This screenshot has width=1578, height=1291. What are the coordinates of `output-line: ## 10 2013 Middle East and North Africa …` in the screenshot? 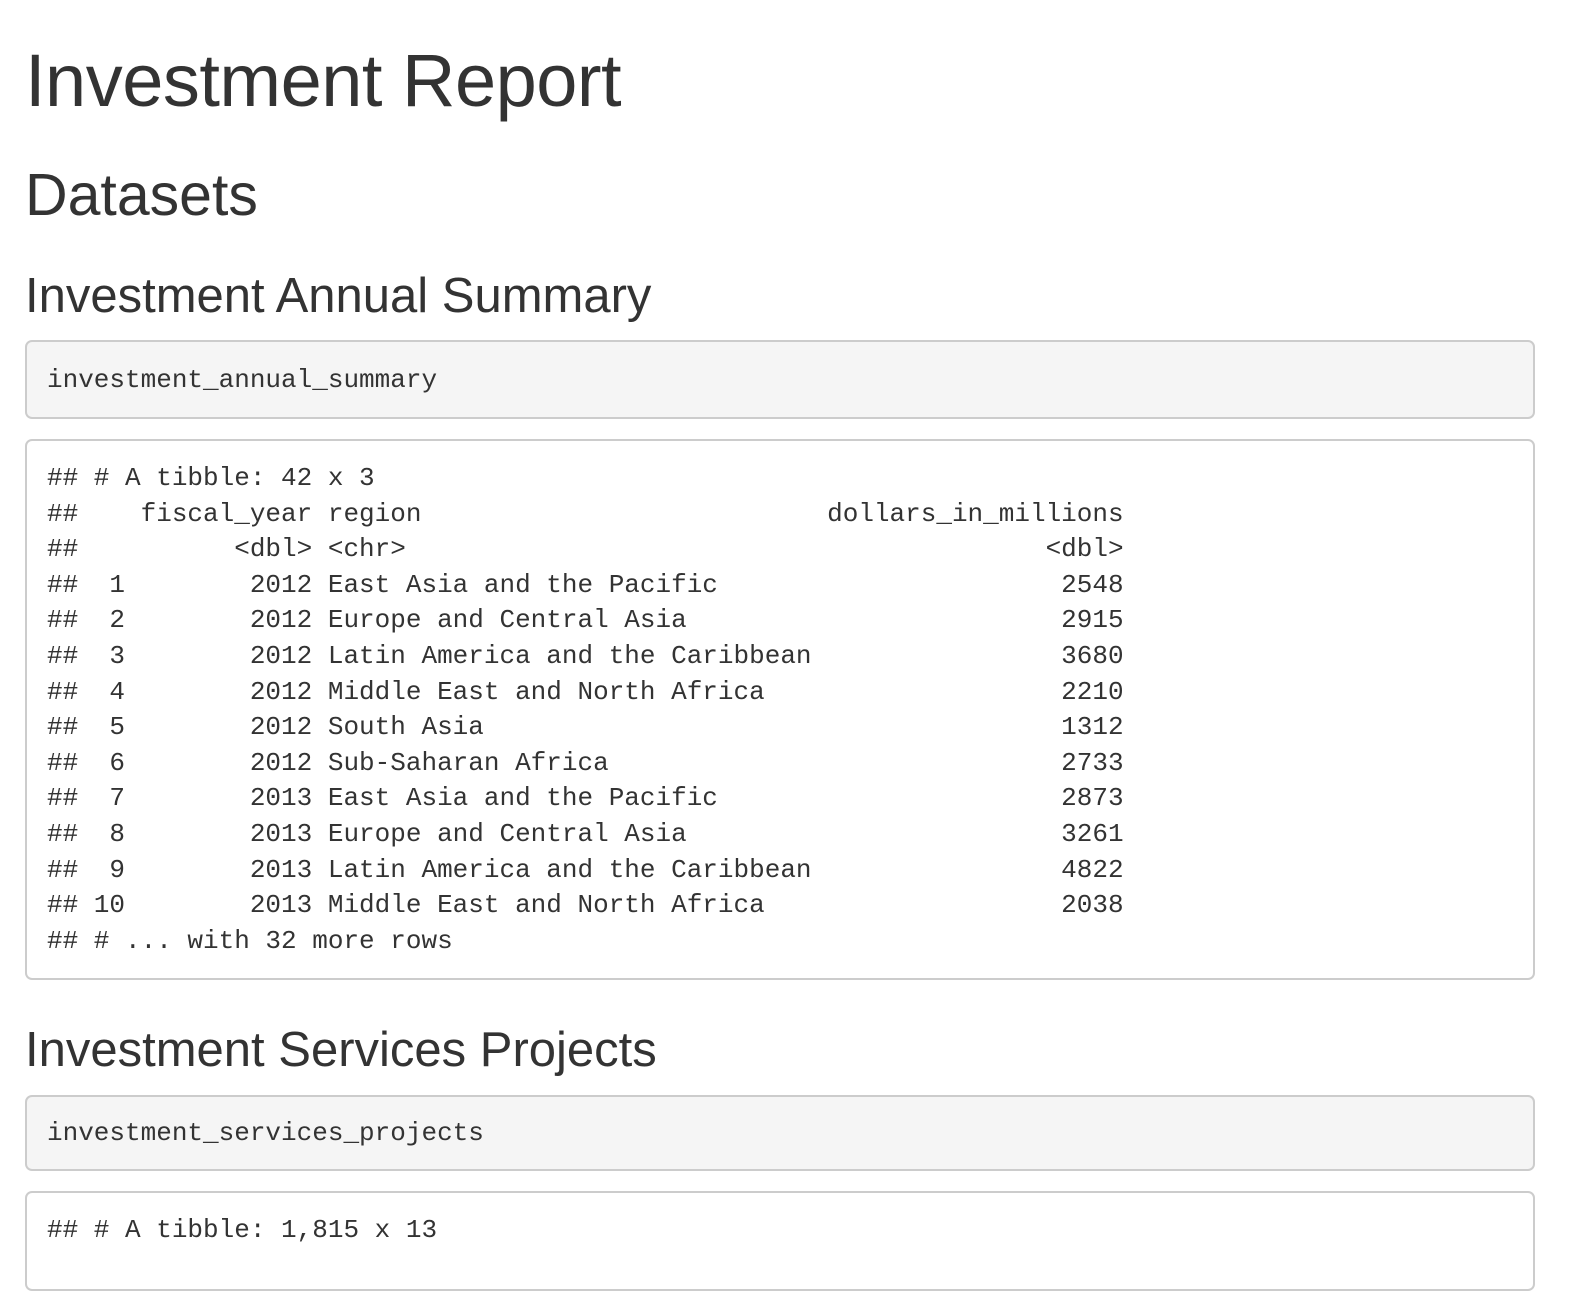 It's located at (585, 905).